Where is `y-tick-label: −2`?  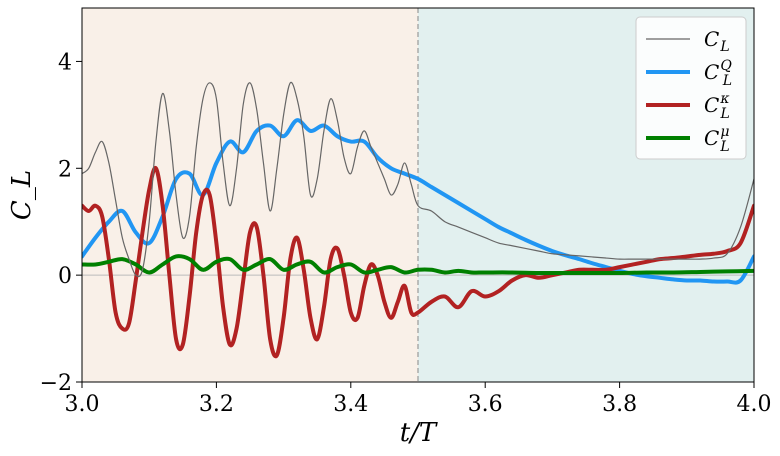 y-tick-label: −2 is located at coordinates (56, 383).